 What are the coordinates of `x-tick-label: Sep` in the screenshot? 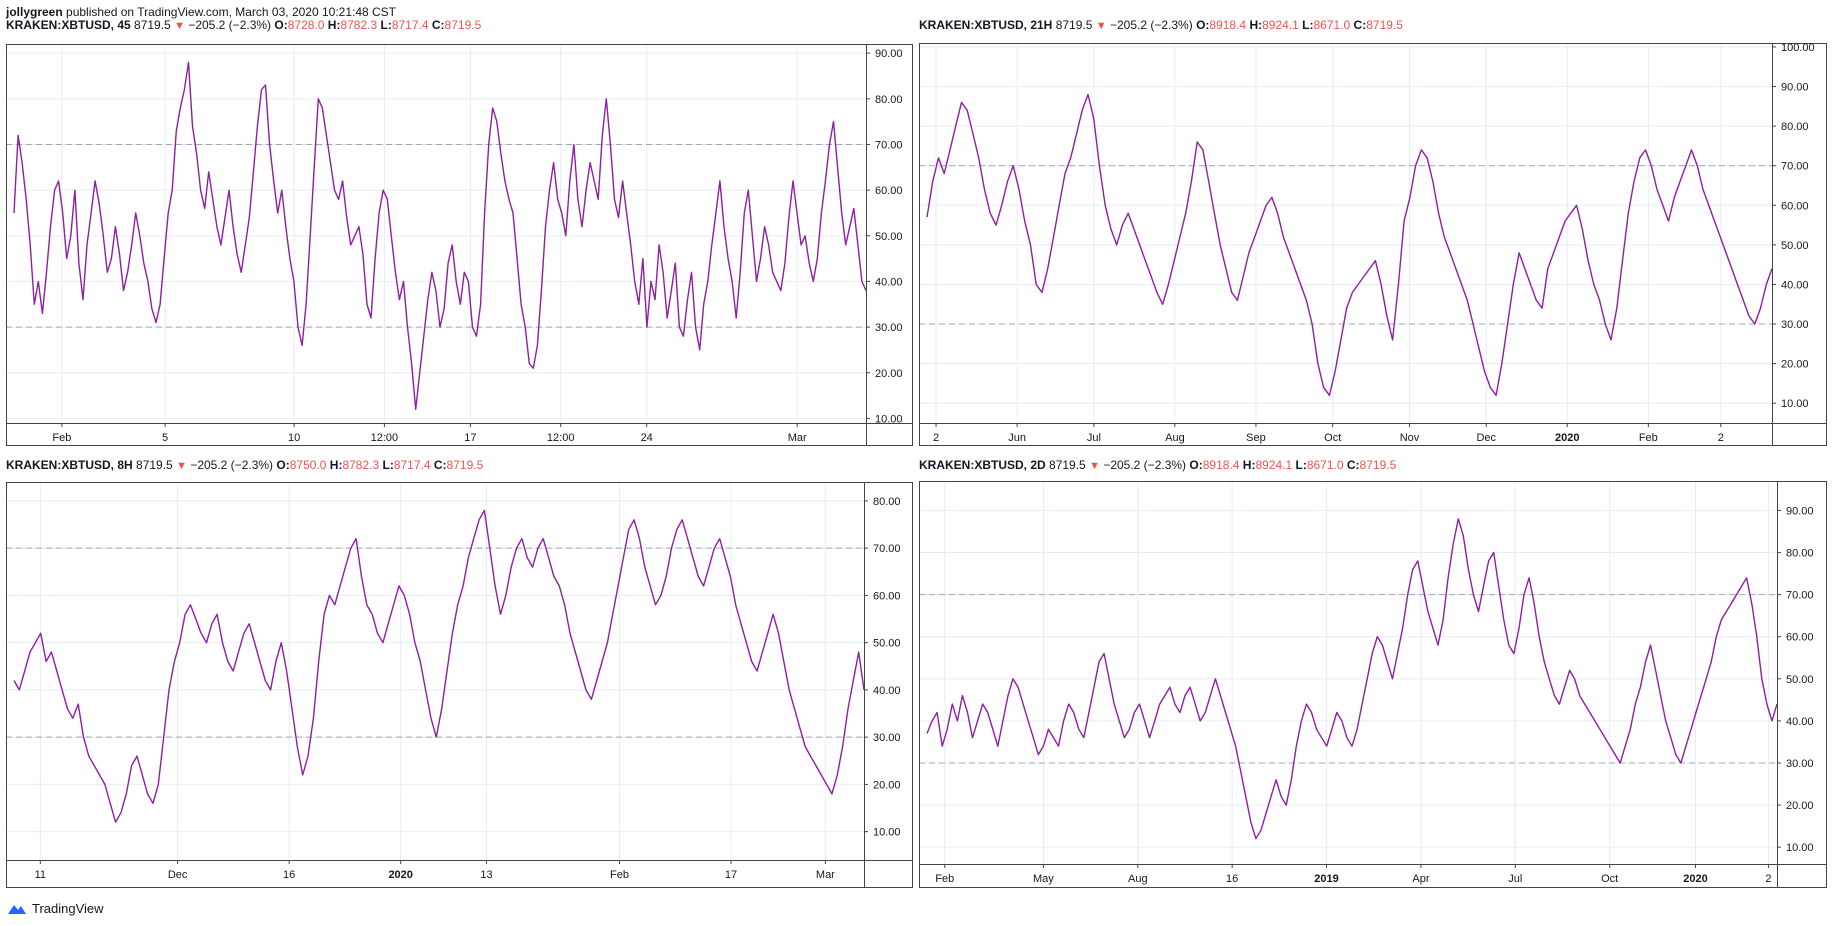 It's located at (1256, 438).